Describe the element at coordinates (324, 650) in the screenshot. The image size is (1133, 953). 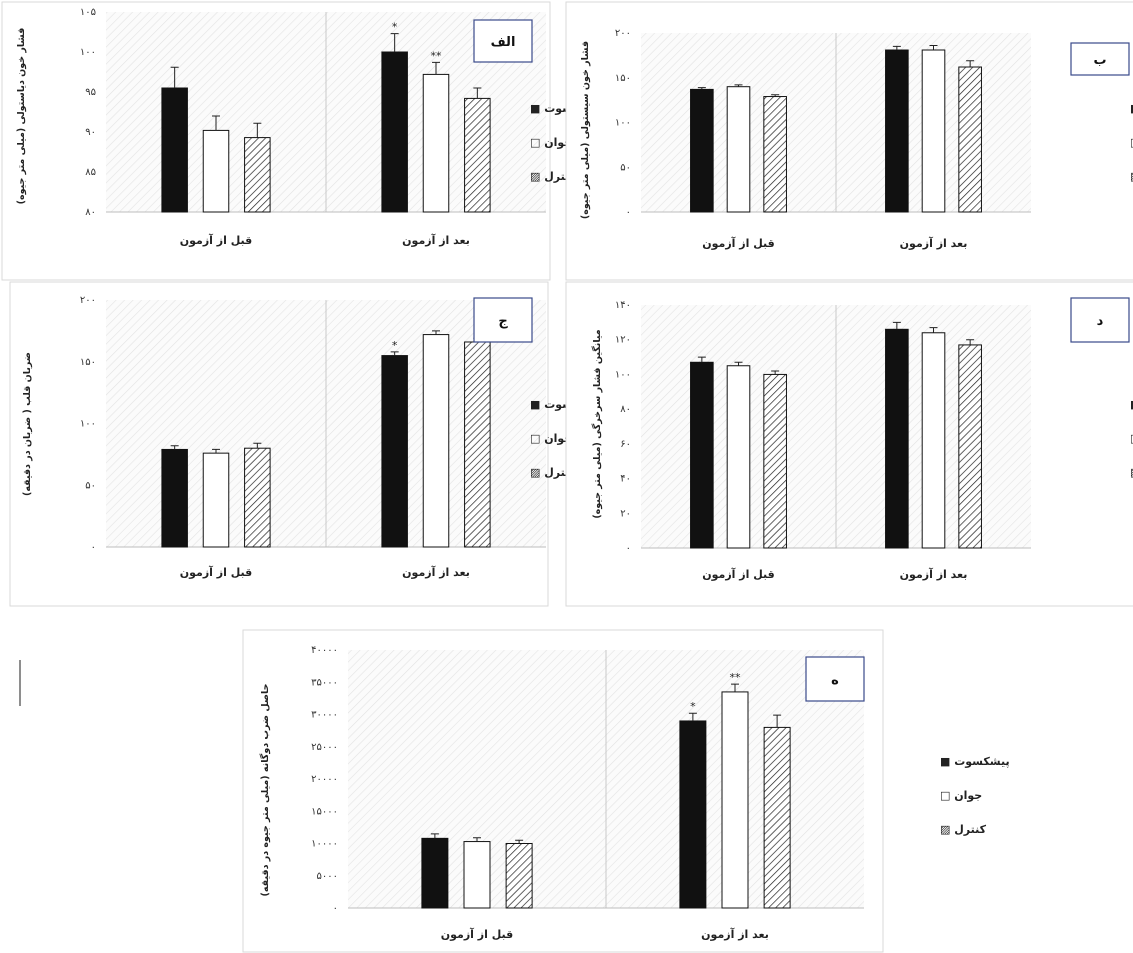
I see `y-tick-label: ۴۰۰۰۰` at that location.